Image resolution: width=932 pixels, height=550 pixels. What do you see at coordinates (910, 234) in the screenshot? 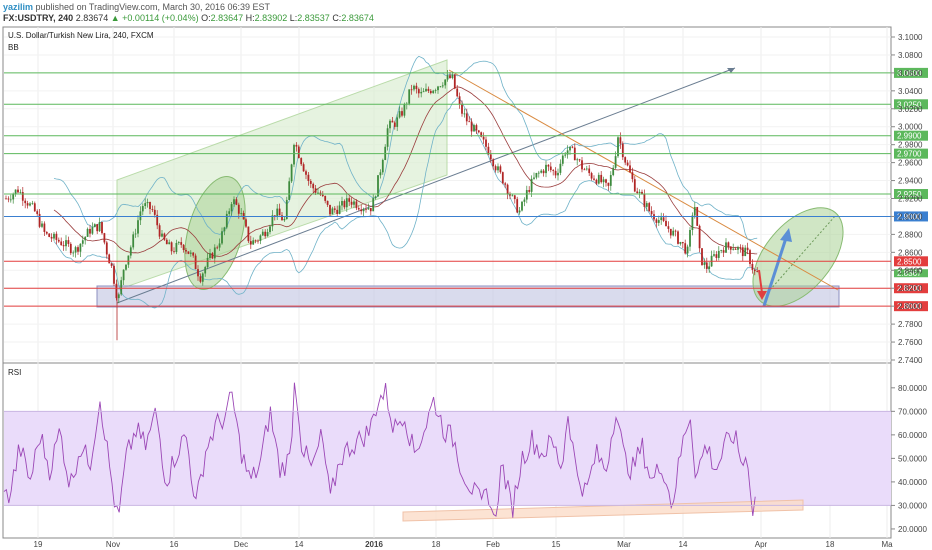
I see `price-tick-label: 2.8800` at bounding box center [910, 234].